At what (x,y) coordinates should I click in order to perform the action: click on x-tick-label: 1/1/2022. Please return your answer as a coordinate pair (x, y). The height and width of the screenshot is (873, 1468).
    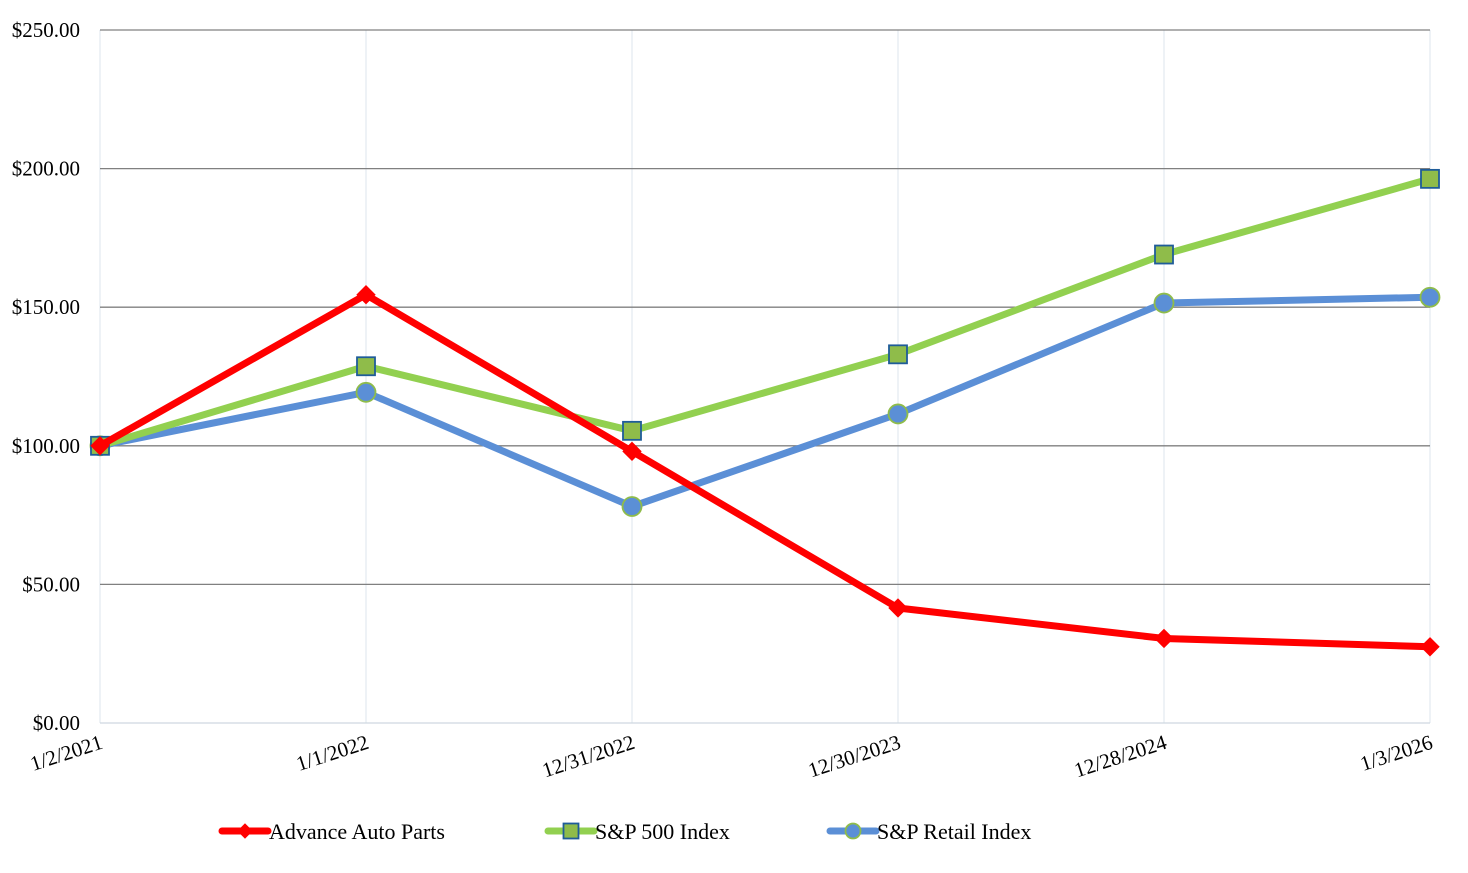
    Looking at the image, I should click on (332, 753).